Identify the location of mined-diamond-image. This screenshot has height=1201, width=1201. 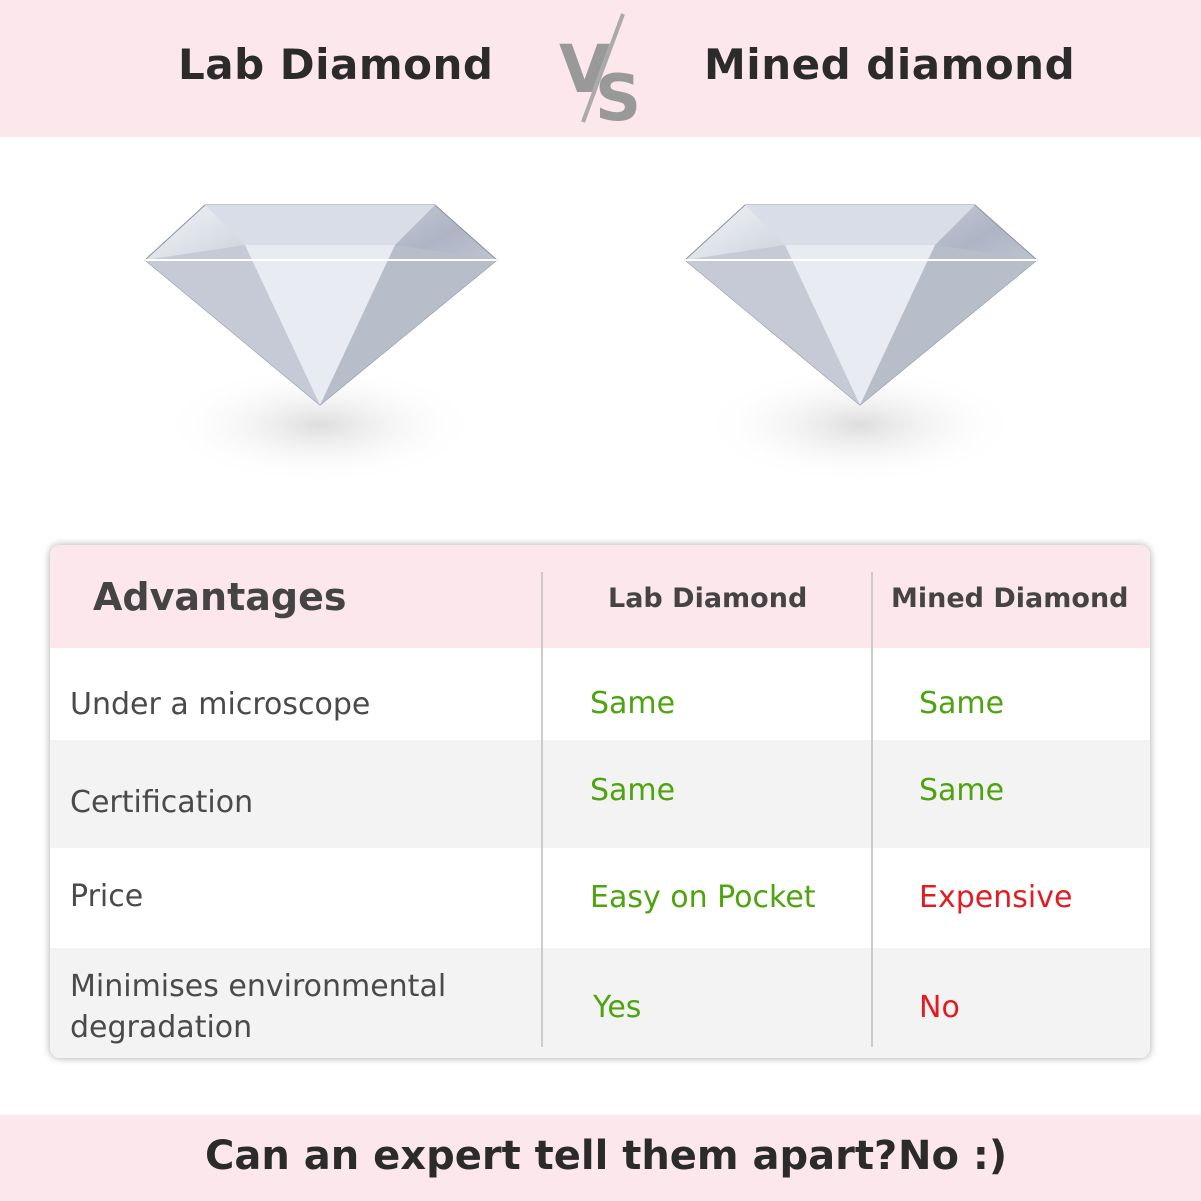
(861, 344).